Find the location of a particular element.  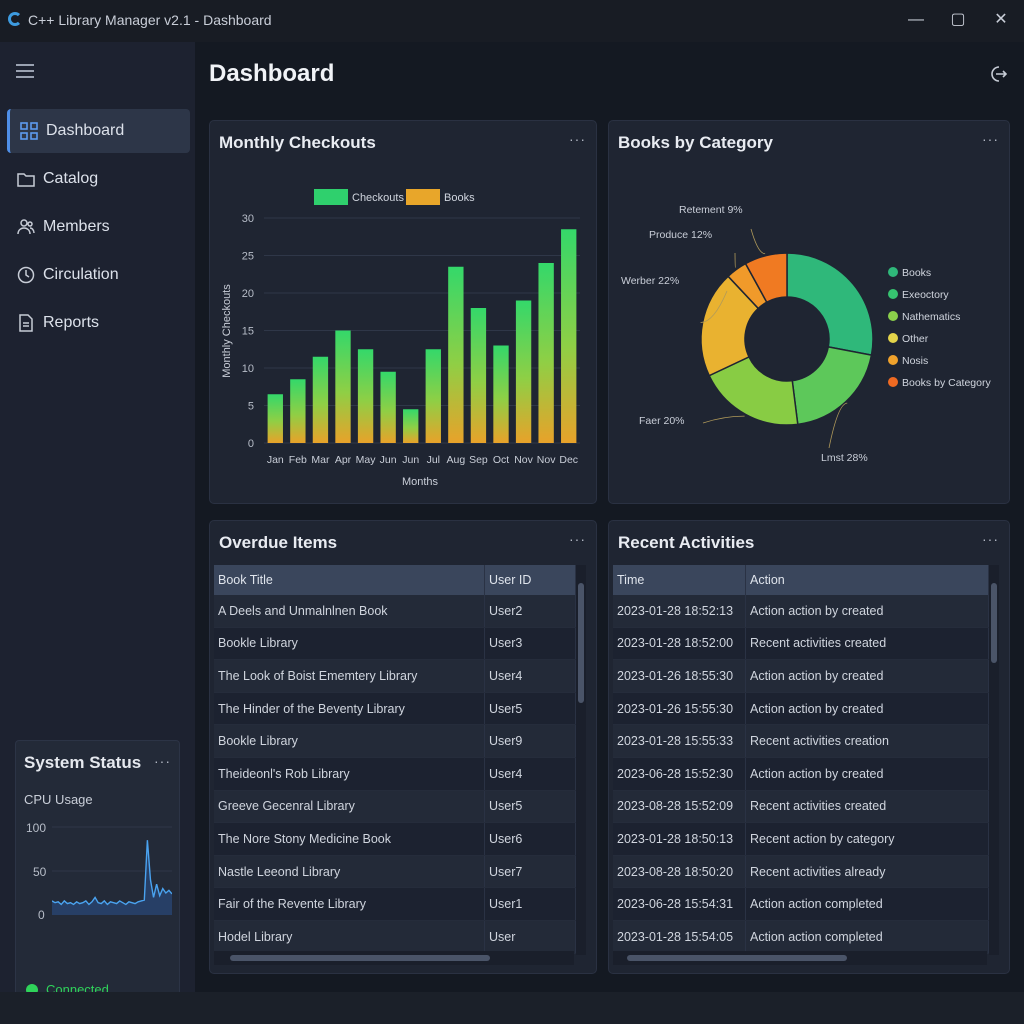

x-tick-label: Dec is located at coordinates (568, 460).